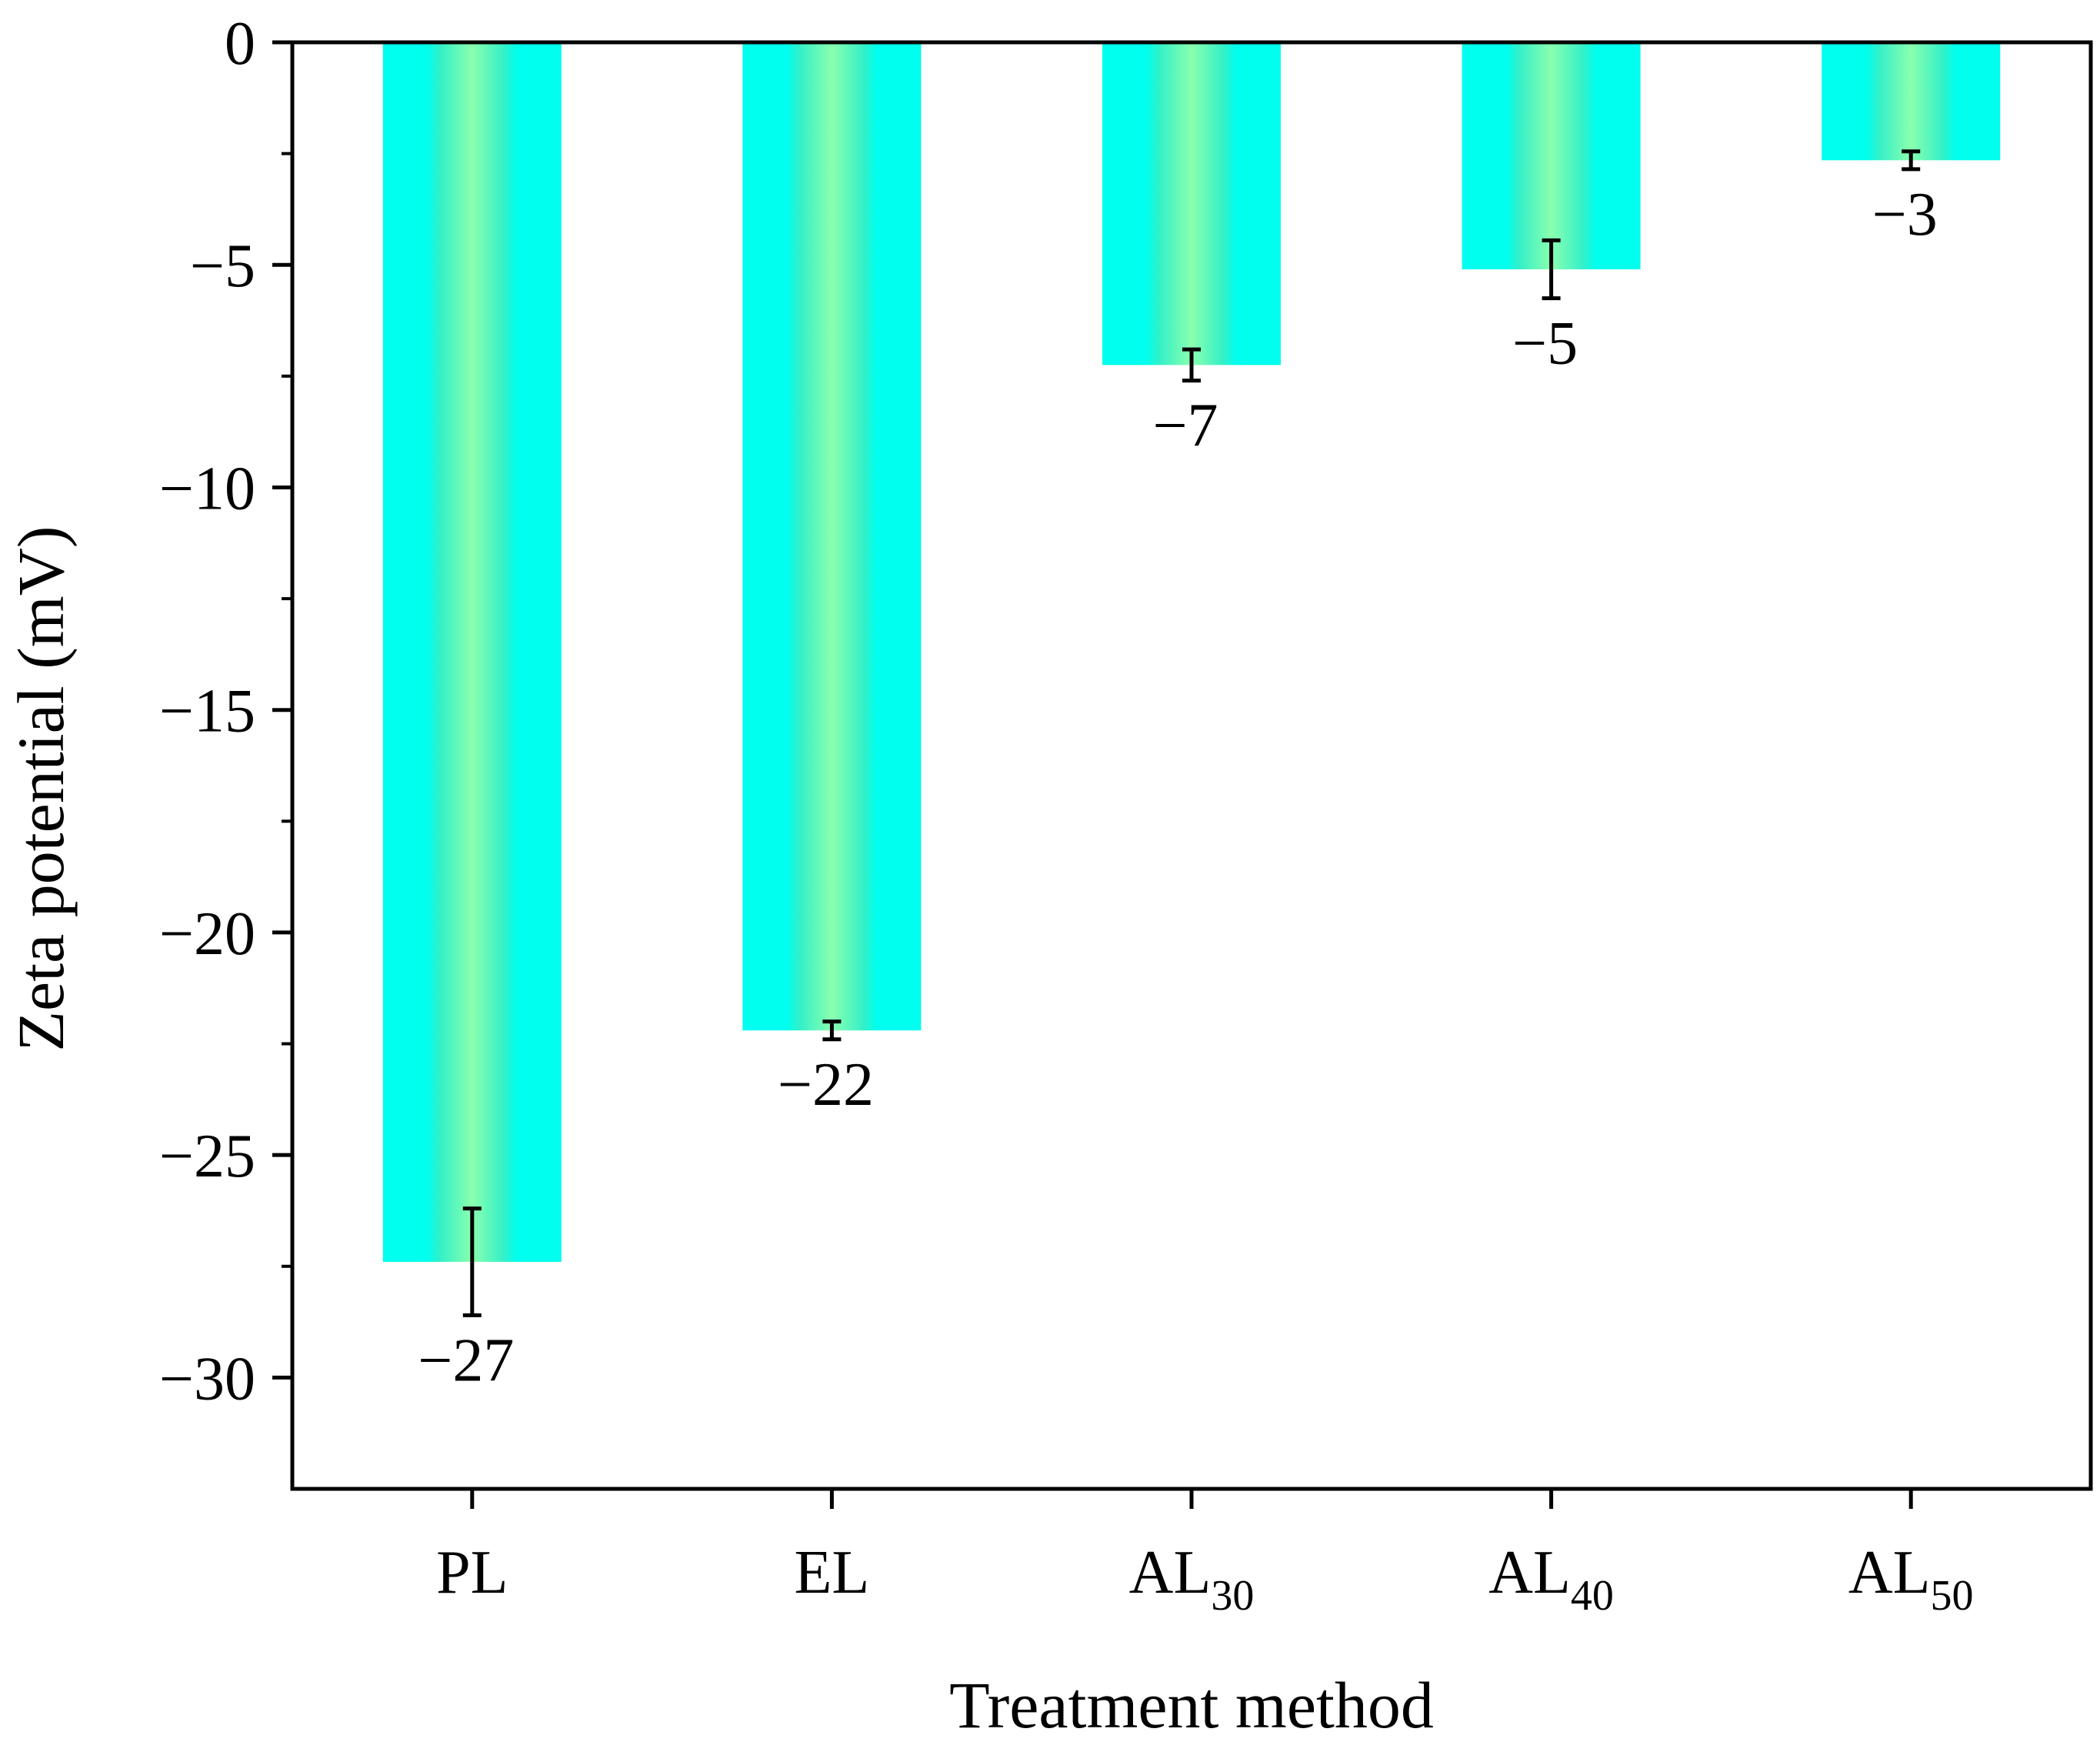 Image resolution: width=2100 pixels, height=1742 pixels. What do you see at coordinates (41, 789) in the screenshot?
I see `y-axis-title: Zeta potential (mV)` at bounding box center [41, 789].